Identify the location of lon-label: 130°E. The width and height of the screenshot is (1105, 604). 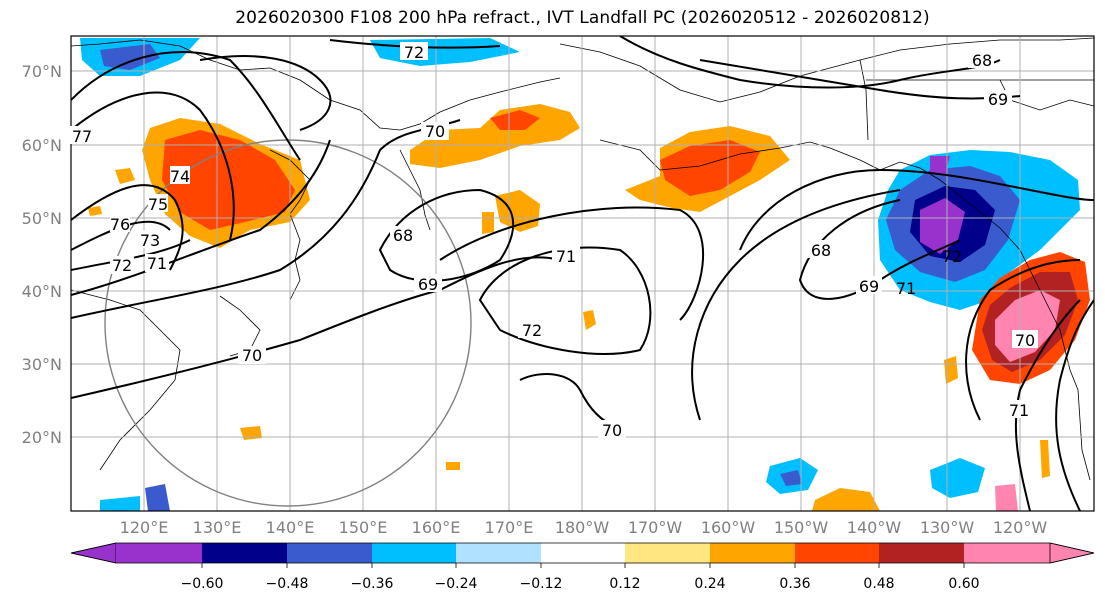
(217, 527).